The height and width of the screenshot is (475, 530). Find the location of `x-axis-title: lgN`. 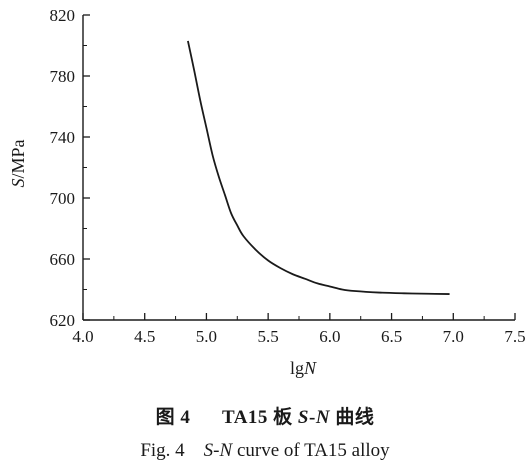

x-axis-title: lgN is located at coordinates (303, 368).